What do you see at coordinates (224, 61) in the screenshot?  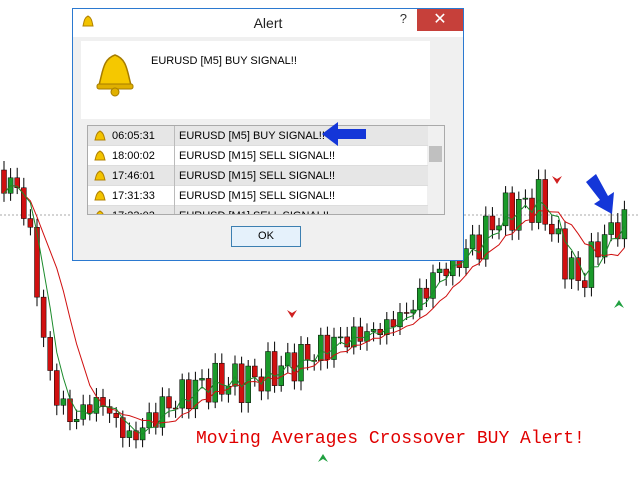 I see `alert-message: EURUSD [M5] BUY SIGNAL!!` at bounding box center [224, 61].